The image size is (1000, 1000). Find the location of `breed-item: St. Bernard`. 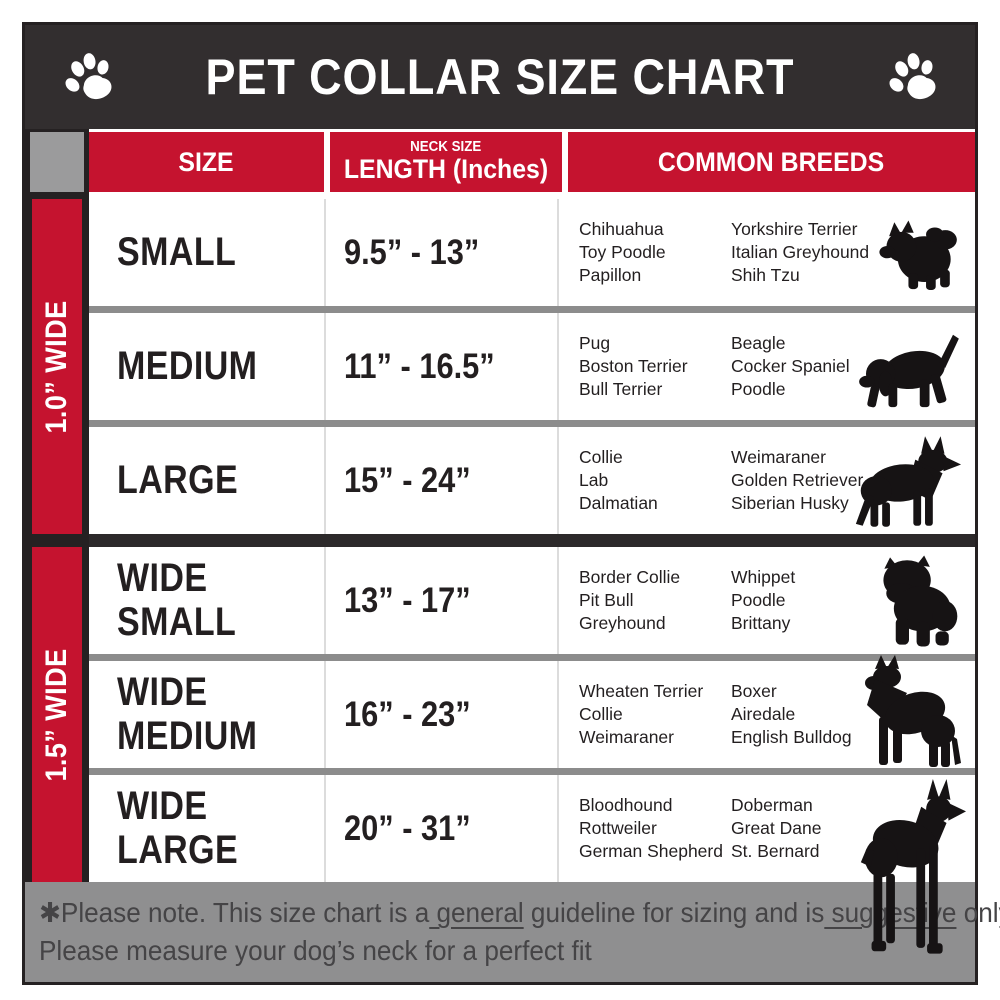

breed-item: St. Bernard is located at coordinates (775, 850).